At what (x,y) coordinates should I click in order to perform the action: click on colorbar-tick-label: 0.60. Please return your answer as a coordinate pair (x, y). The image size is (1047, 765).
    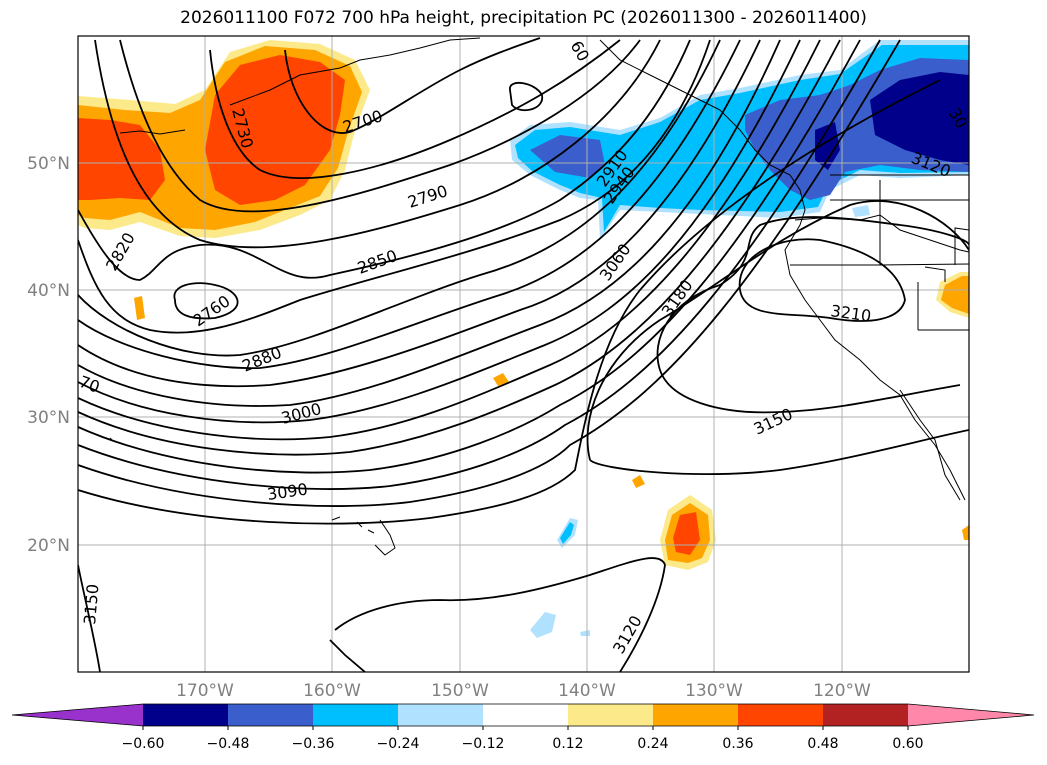
    Looking at the image, I should click on (907, 744).